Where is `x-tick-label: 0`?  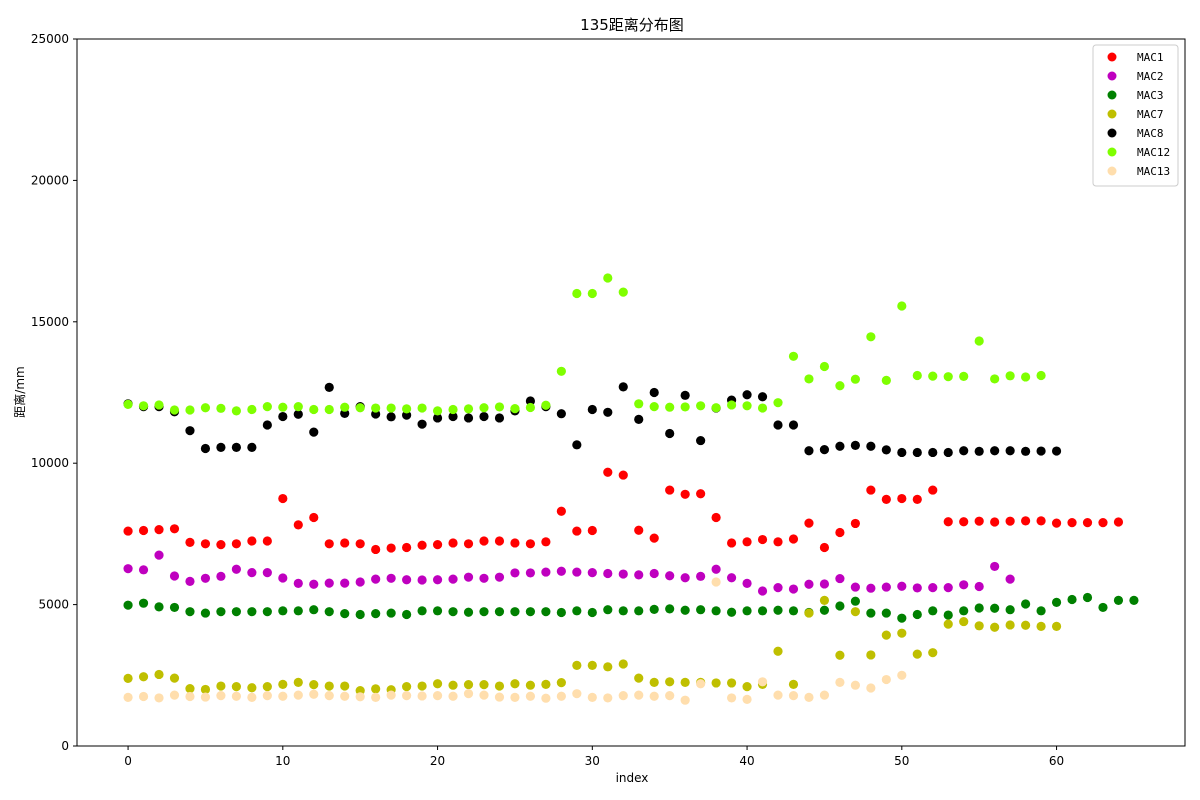 x-tick-label: 0 is located at coordinates (128, 761).